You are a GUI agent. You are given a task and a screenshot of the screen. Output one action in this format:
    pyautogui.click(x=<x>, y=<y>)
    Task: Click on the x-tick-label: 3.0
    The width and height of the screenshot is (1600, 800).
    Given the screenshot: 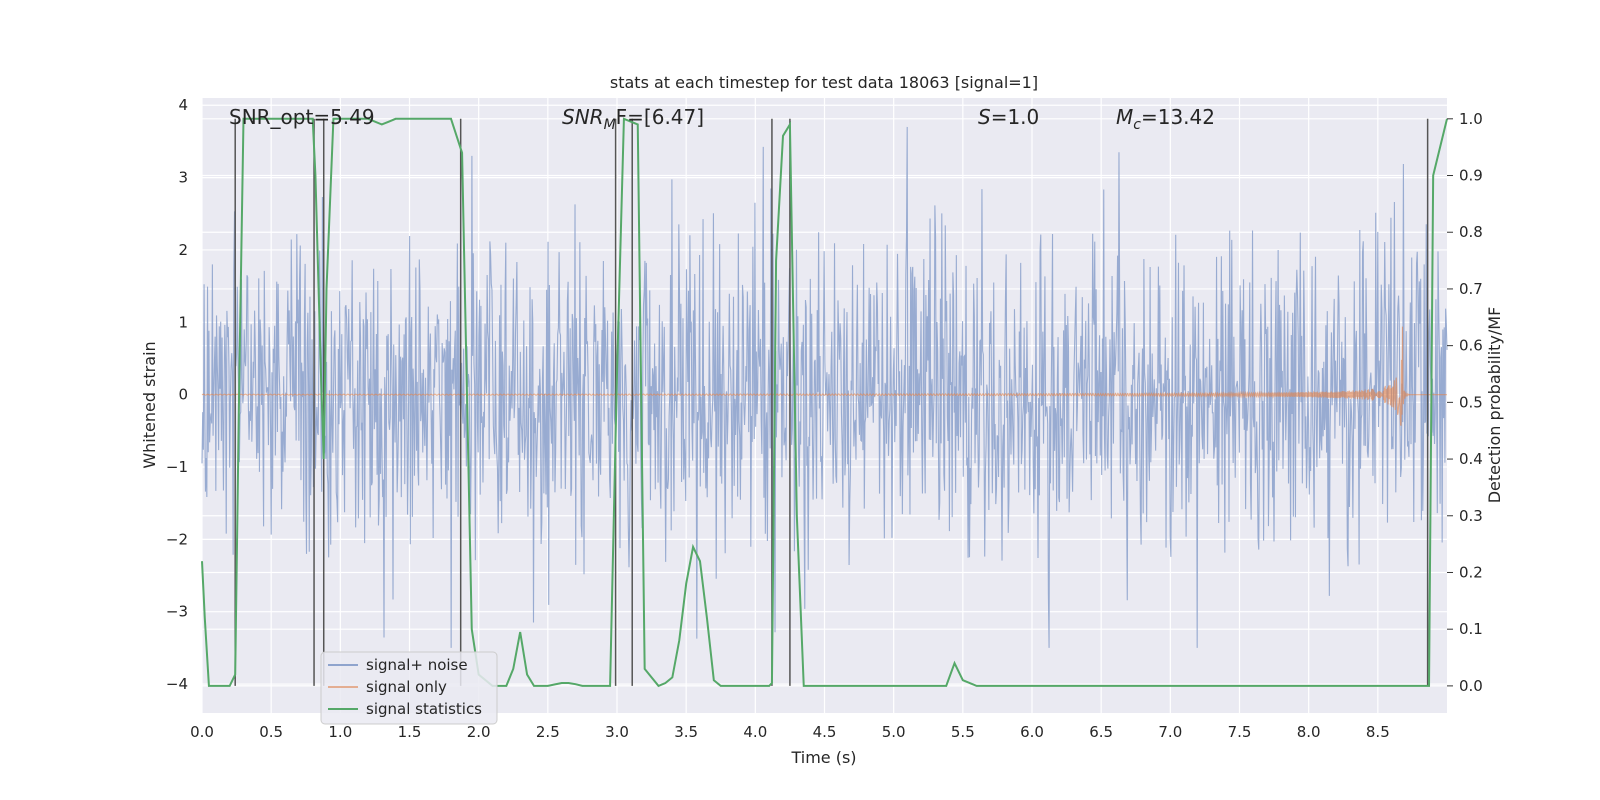 What is the action you would take?
    pyautogui.click(x=617, y=732)
    